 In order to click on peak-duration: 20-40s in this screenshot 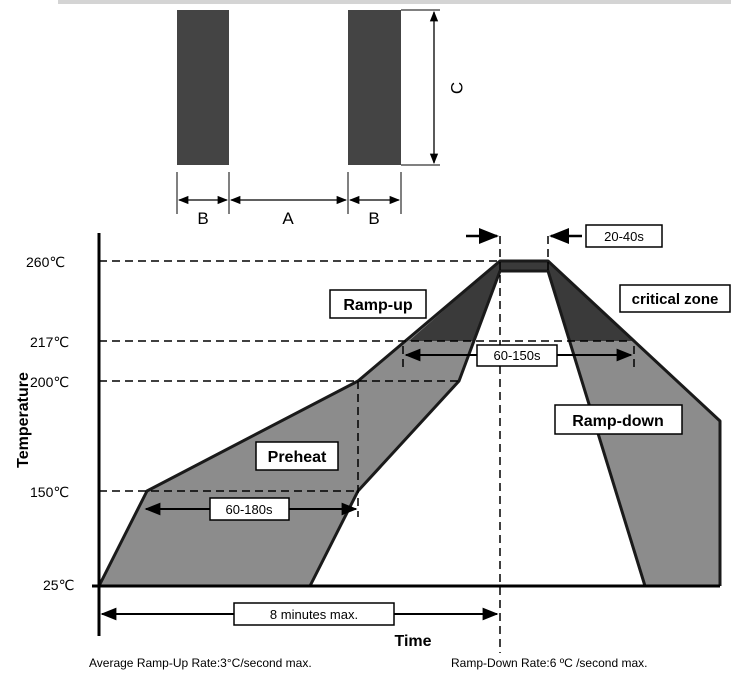, I will do `click(624, 236)`.